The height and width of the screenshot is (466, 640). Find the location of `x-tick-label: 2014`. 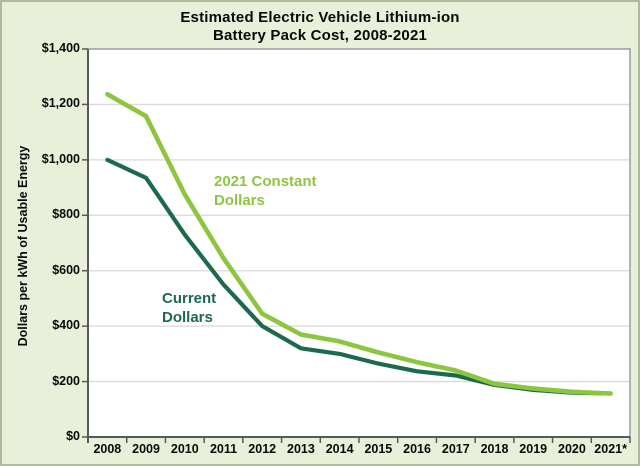

x-tick-label: 2014 is located at coordinates (339, 449).